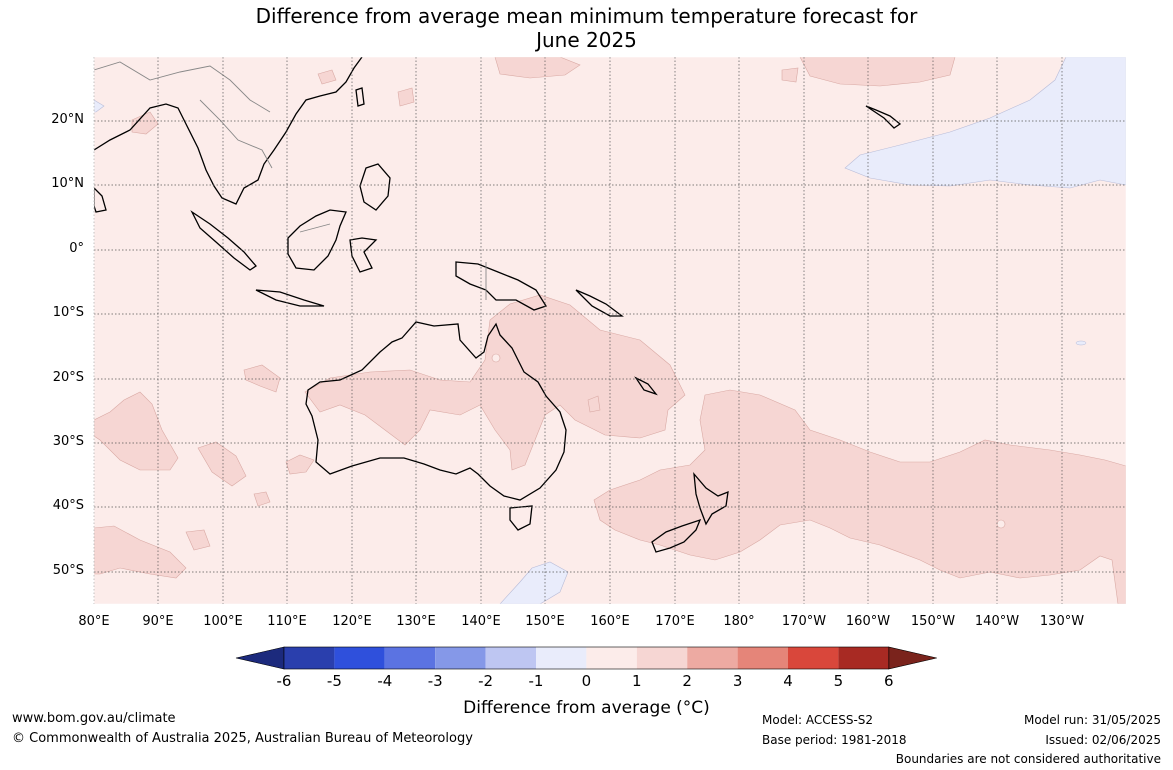  I want to click on warm-anomaly-region-w4, so click(262, 499).